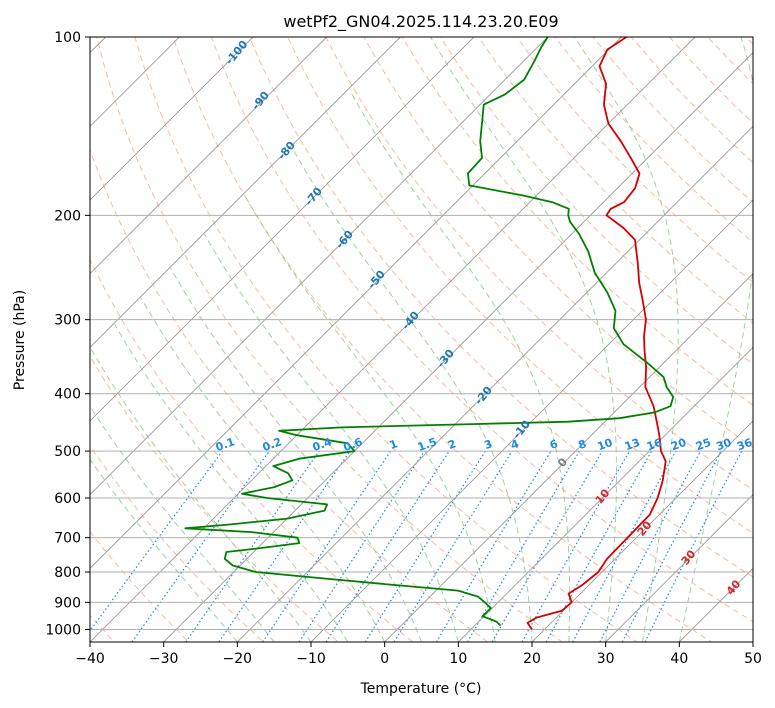 This screenshot has width=775, height=708. What do you see at coordinates (63, 630) in the screenshot?
I see `y-tick-label: 1000` at bounding box center [63, 630].